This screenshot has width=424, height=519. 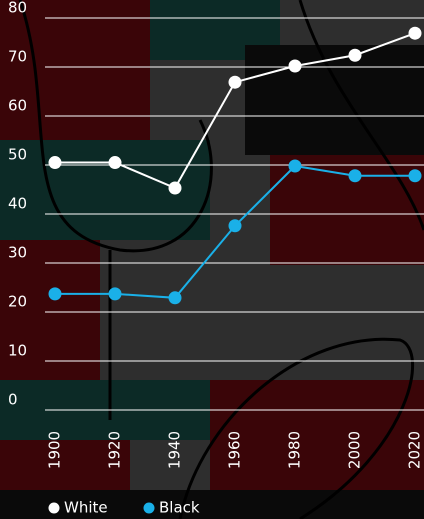 I want to click on legend-label: White, so click(x=86, y=508).